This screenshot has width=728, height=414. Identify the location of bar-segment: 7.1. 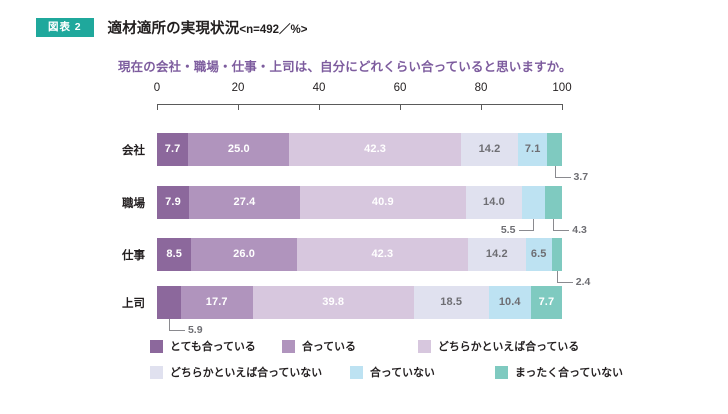
(532, 149).